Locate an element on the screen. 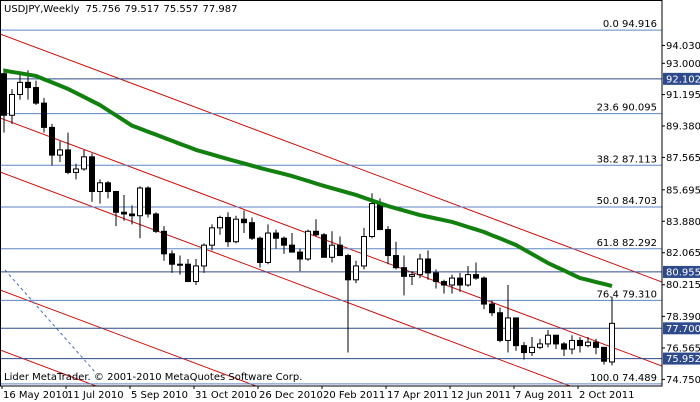 The height and width of the screenshot is (402, 700). y-tick-label: 76.565 is located at coordinates (683, 348).